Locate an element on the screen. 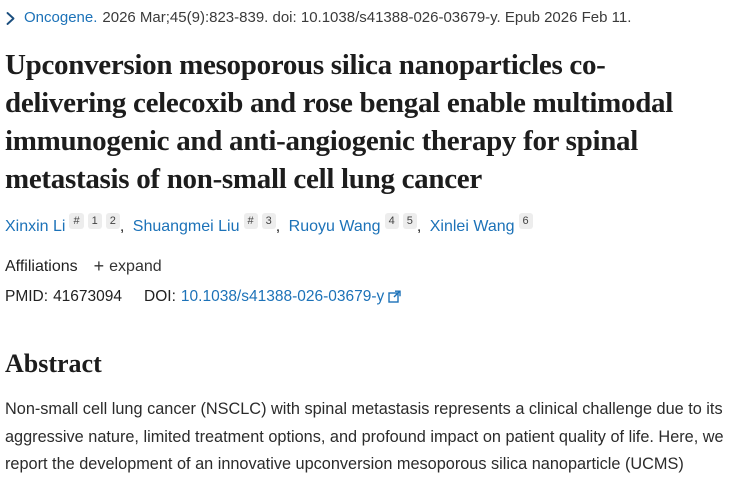 The width and height of the screenshot is (750, 500). doi-link: 10.1038/s41388-026-03679-y is located at coordinates (291, 296).